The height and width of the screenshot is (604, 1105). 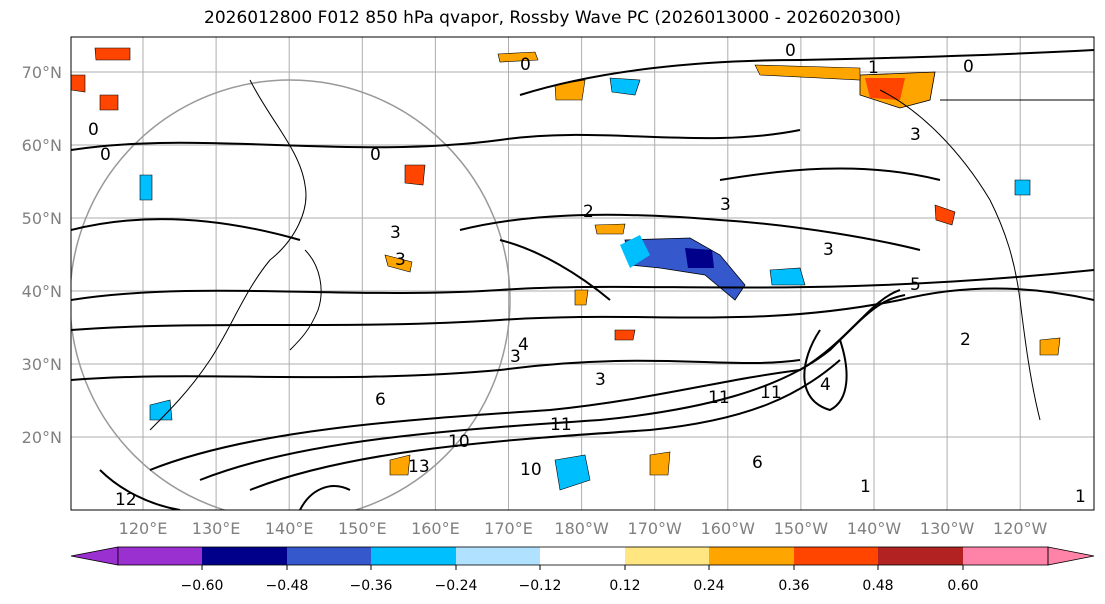 What do you see at coordinates (877, 586) in the screenshot?
I see `colorbar-tick-label: 0.48` at bounding box center [877, 586].